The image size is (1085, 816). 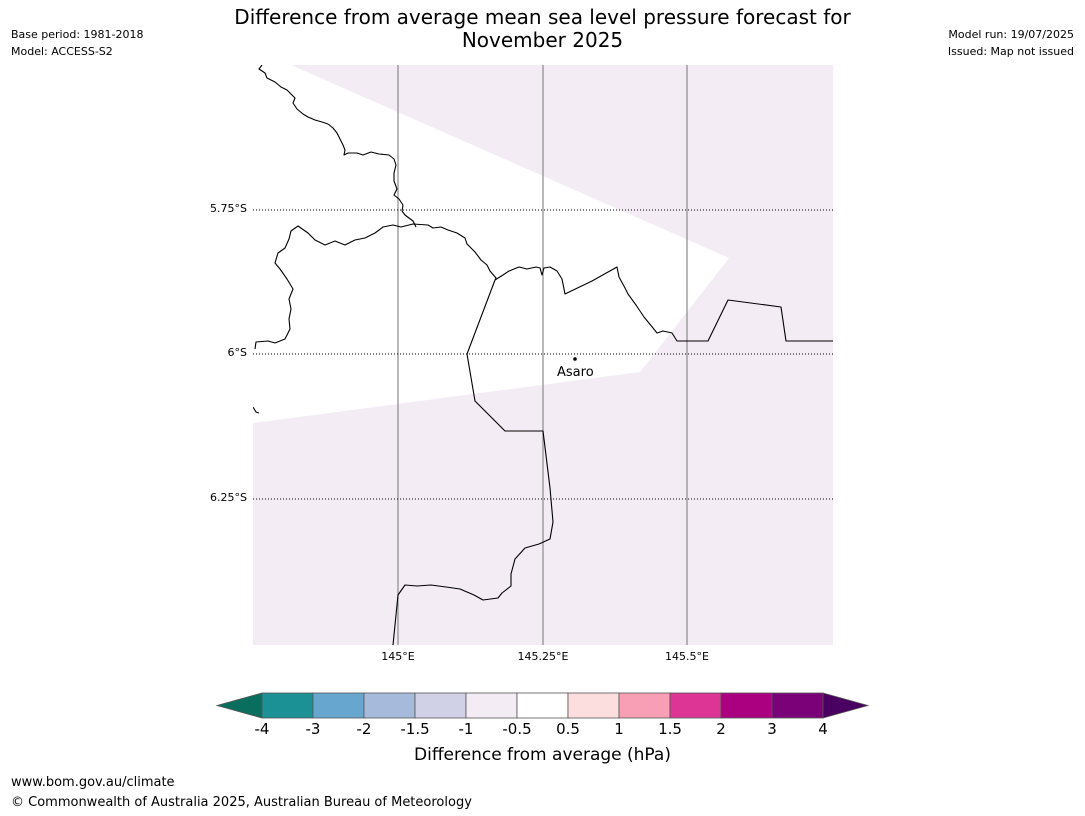 What do you see at coordinates (517, 729) in the screenshot?
I see `colorbar-tick-label: -0.5` at bounding box center [517, 729].